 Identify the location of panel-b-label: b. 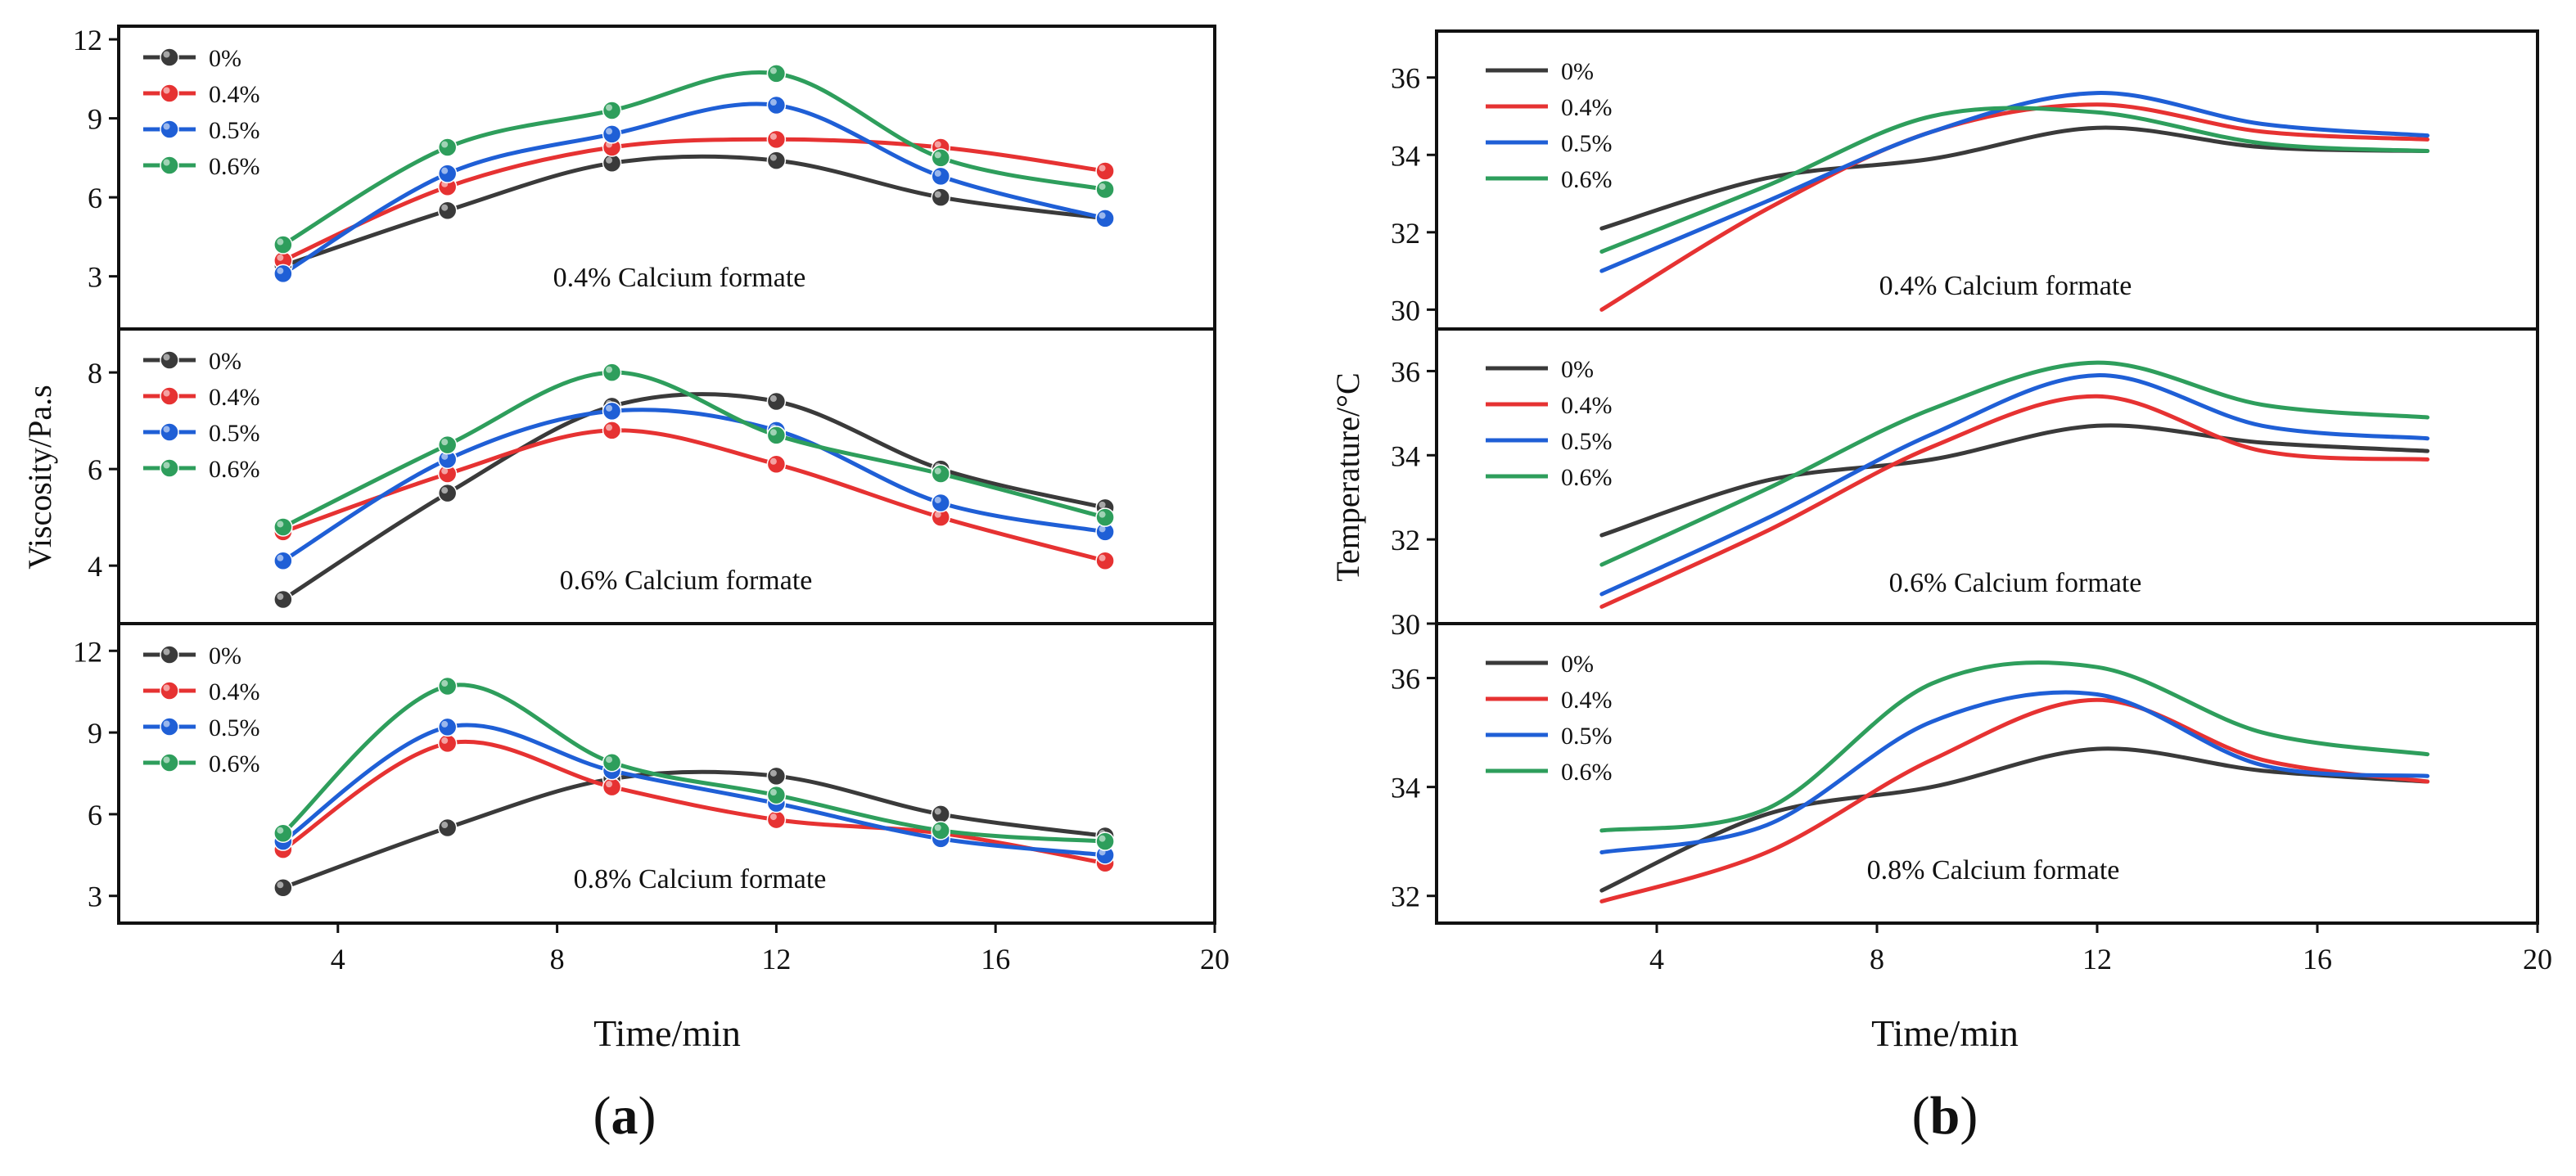
(1945, 1116).